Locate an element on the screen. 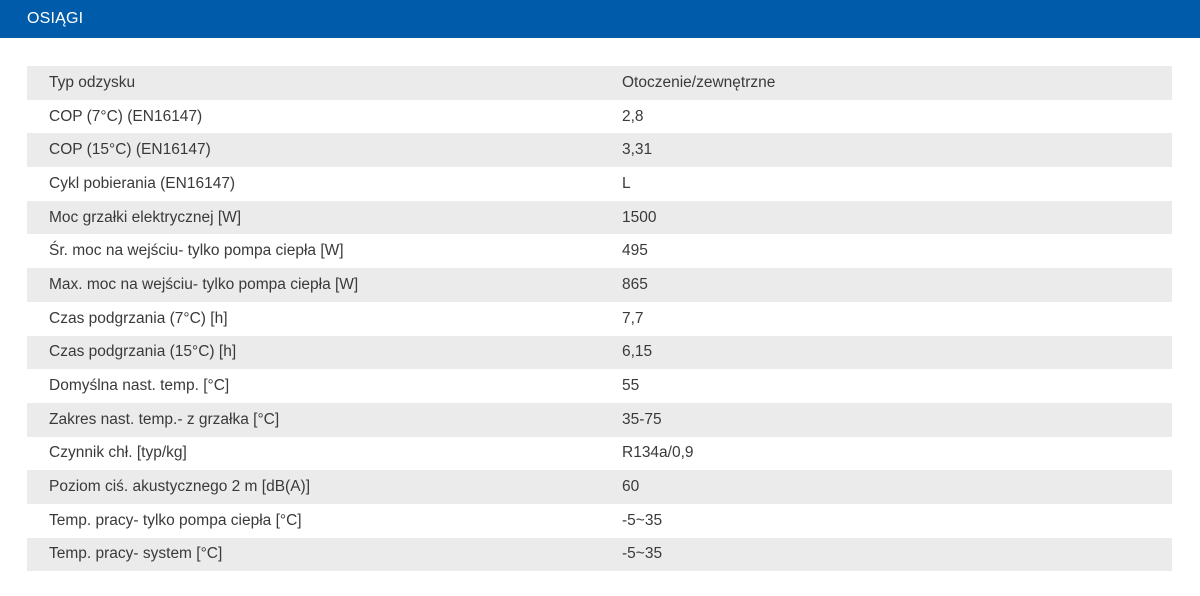  row-label: Temp. pracy- tylko pompa ciepła [°C] is located at coordinates (175, 520).